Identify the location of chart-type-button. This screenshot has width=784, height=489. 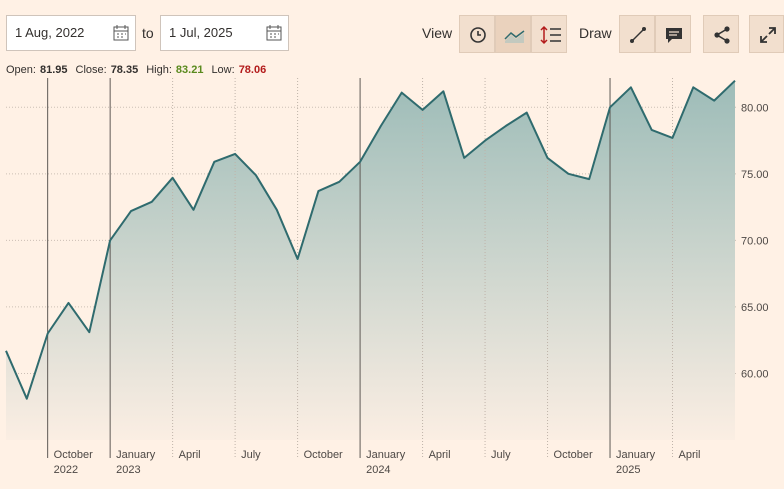
(513, 34).